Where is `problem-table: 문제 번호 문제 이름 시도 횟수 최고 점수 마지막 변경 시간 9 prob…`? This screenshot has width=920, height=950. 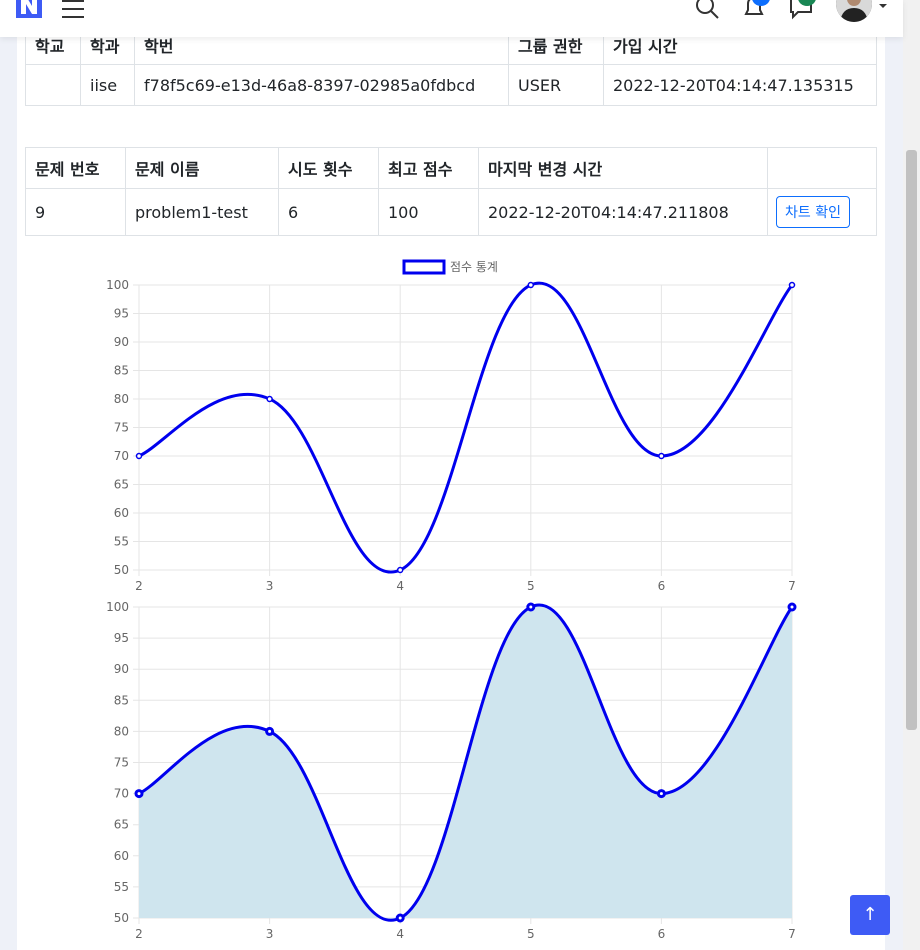 problem-table: 문제 번호 문제 이름 시도 횟수 최고 점수 마지막 변경 시간 9 prob… is located at coordinates (451, 191).